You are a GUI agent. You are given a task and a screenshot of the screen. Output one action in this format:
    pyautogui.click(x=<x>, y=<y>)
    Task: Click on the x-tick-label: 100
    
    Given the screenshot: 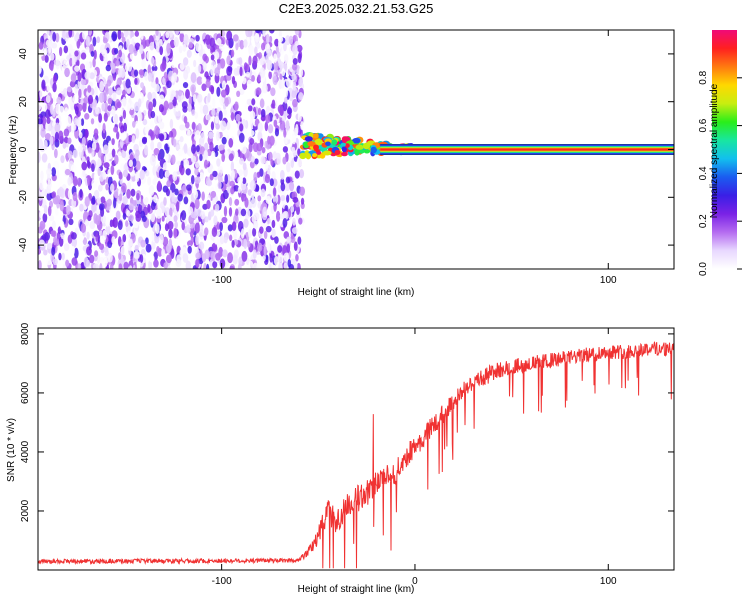 What is the action you would take?
    pyautogui.click(x=608, y=280)
    